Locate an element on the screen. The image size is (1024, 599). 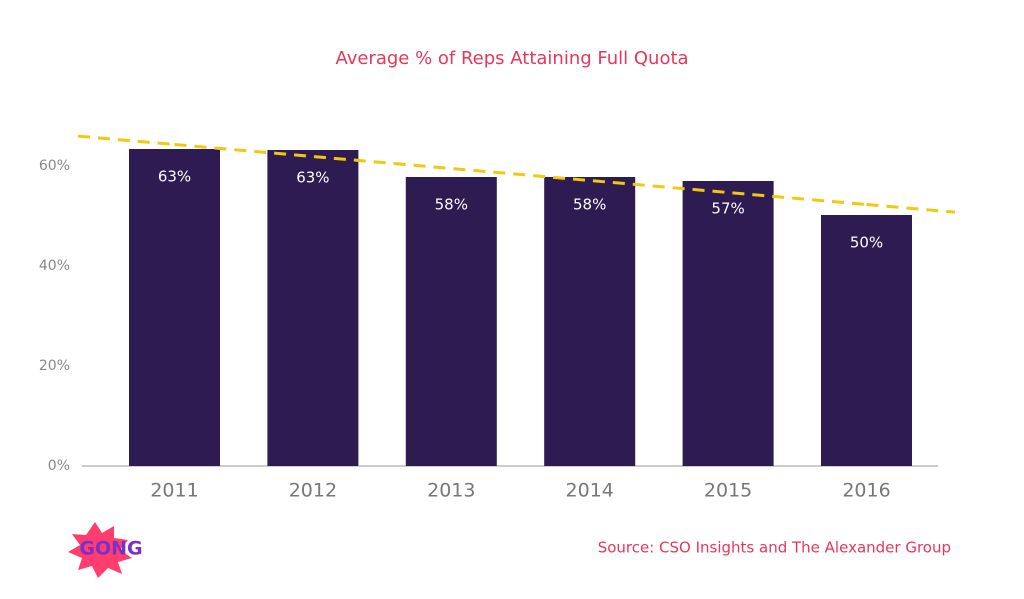
value-label: 57% is located at coordinates (727, 209).